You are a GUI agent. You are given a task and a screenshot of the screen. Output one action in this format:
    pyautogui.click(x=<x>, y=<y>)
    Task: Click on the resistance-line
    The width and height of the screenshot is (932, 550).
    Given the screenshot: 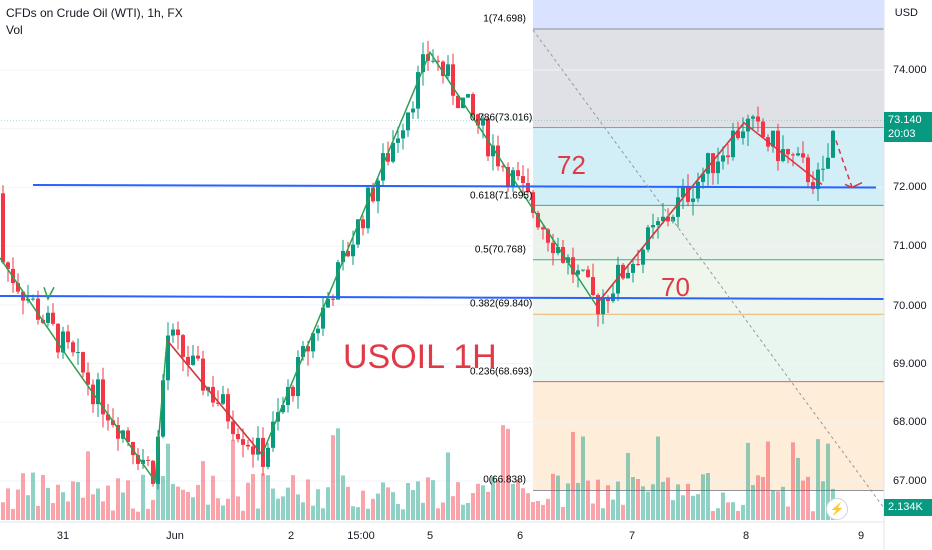 What is the action you would take?
    pyautogui.click(x=454, y=186)
    